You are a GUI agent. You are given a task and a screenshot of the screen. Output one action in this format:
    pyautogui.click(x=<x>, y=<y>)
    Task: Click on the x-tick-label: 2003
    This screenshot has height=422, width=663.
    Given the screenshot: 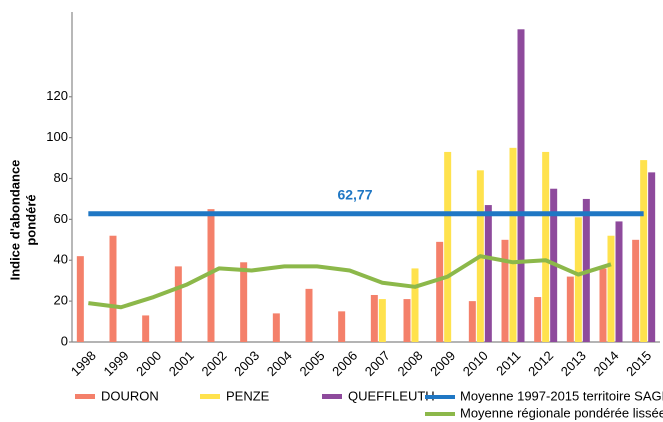 What is the action you would take?
    pyautogui.click(x=246, y=363)
    